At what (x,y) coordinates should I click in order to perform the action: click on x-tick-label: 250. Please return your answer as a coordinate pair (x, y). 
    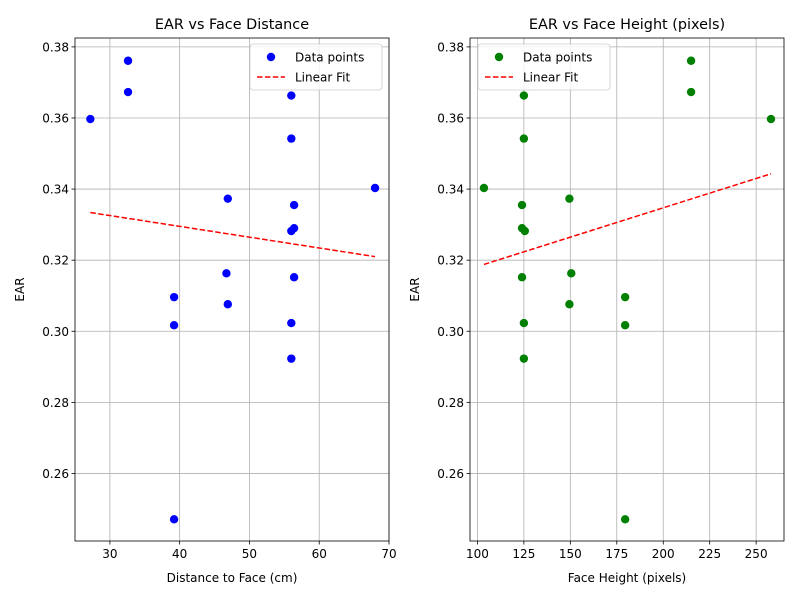
    Looking at the image, I should click on (756, 554).